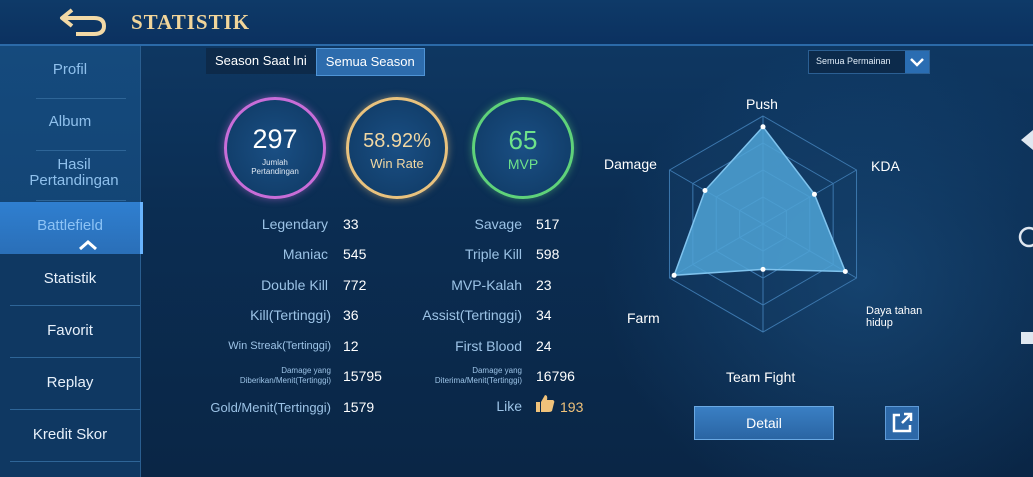 This screenshot has height=477, width=1033. What do you see at coordinates (548, 224) in the screenshot?
I see `stat-value: 517` at bounding box center [548, 224].